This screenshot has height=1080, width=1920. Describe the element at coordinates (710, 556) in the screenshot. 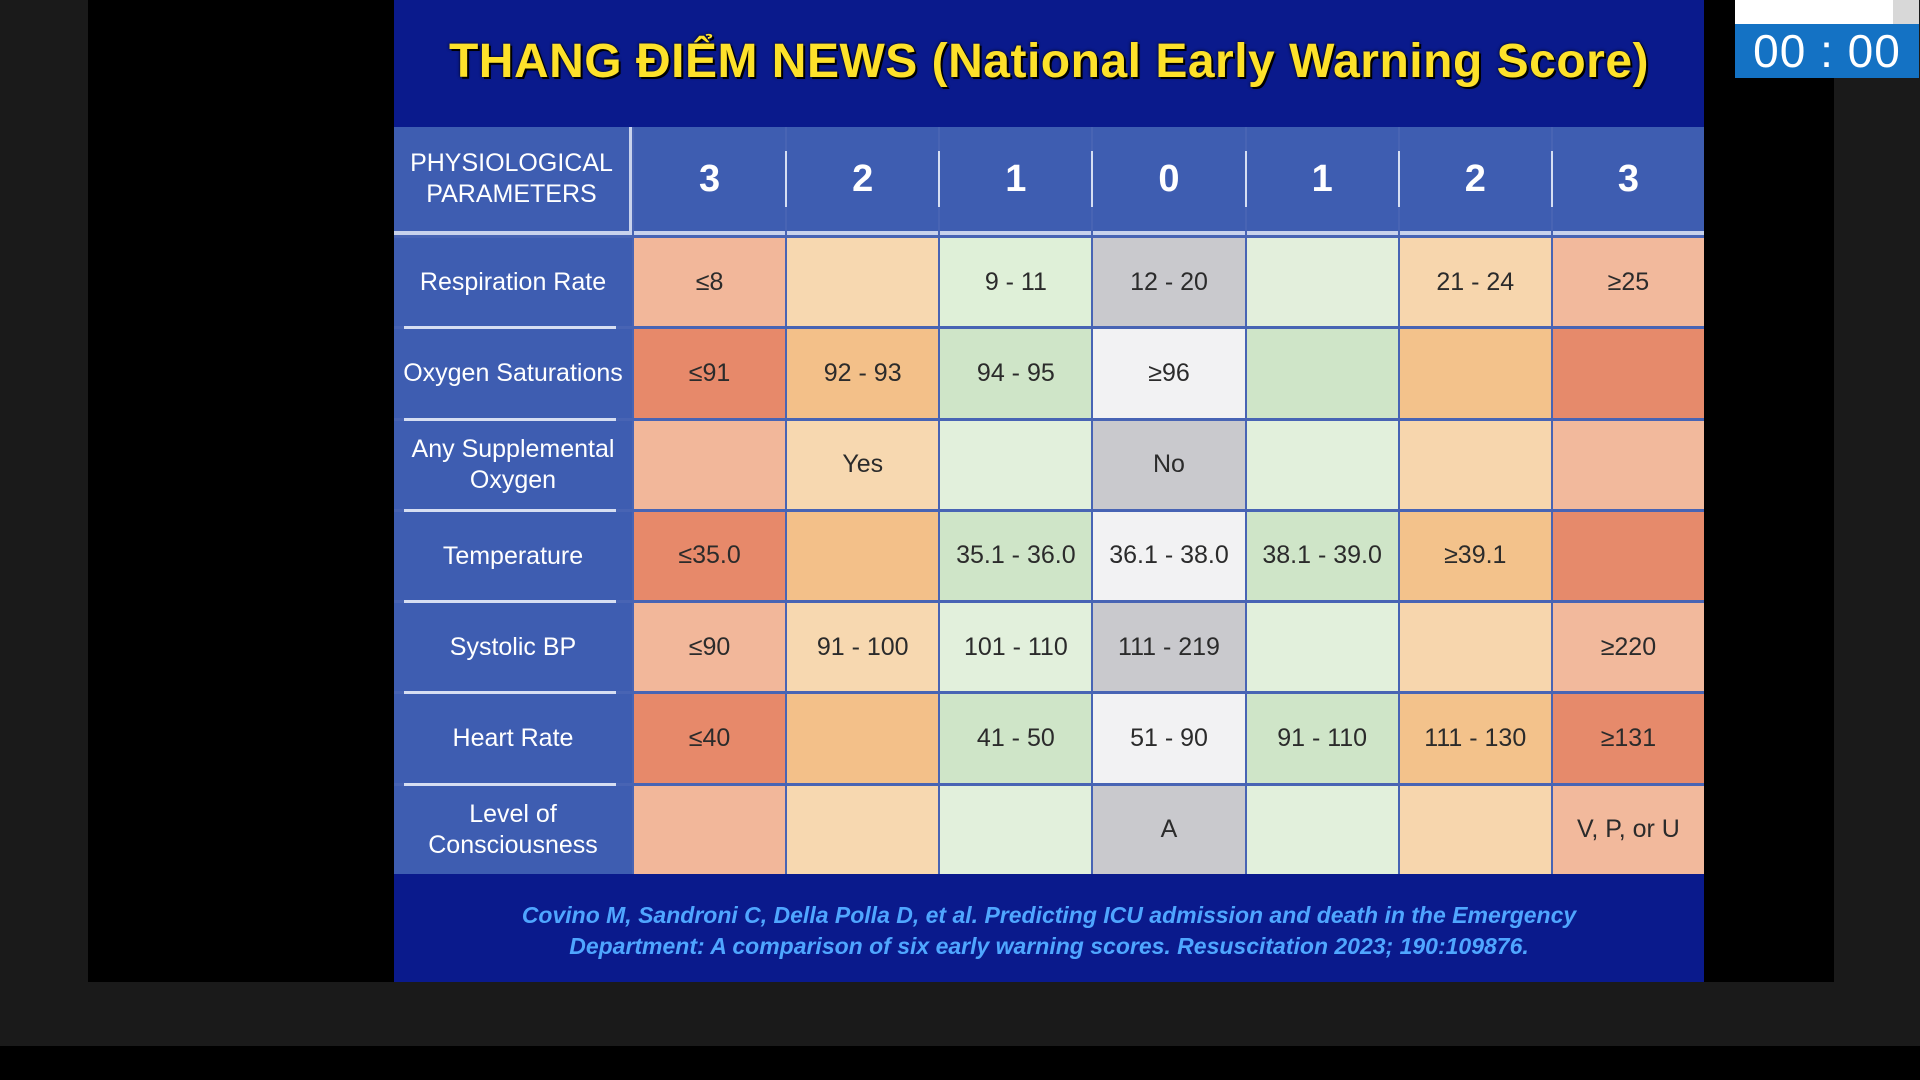

I see `score-cell: ≤35.0` at that location.